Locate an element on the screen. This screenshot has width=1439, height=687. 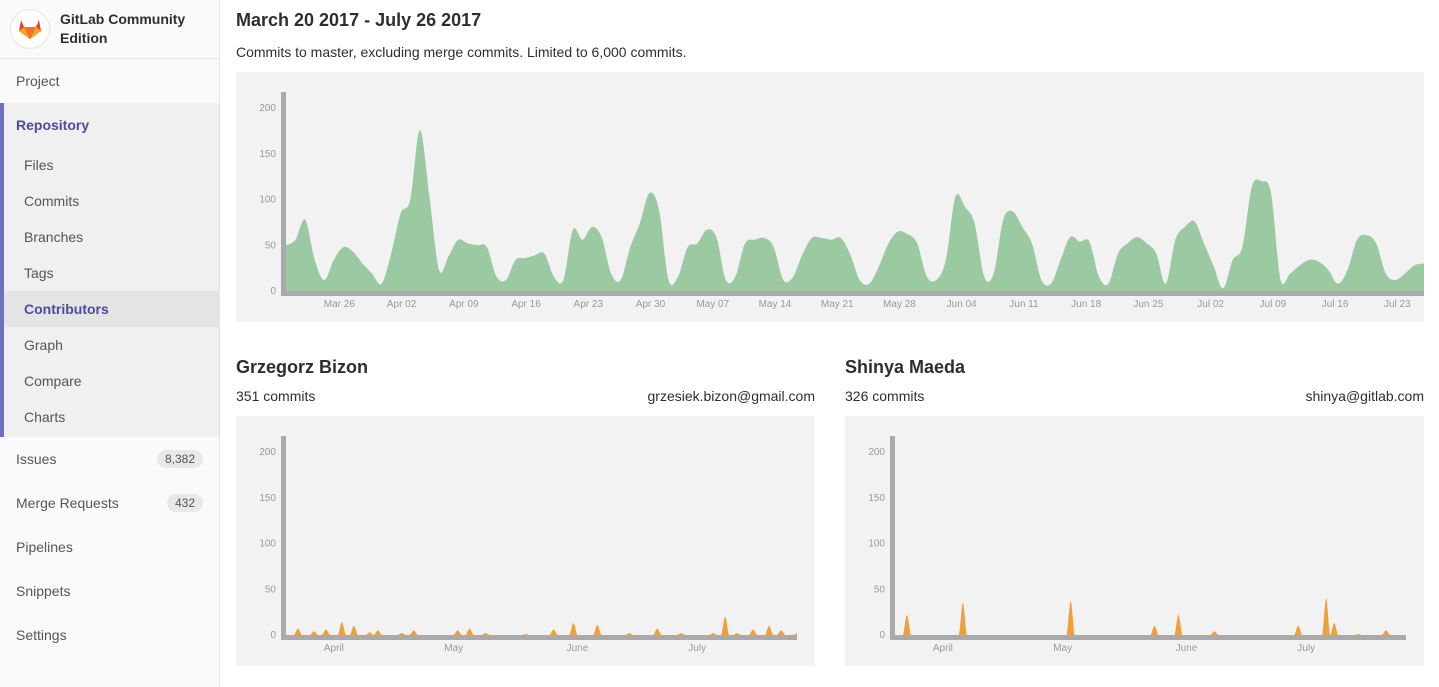
sidebar-item-graph: Graph is located at coordinates (43, 345).